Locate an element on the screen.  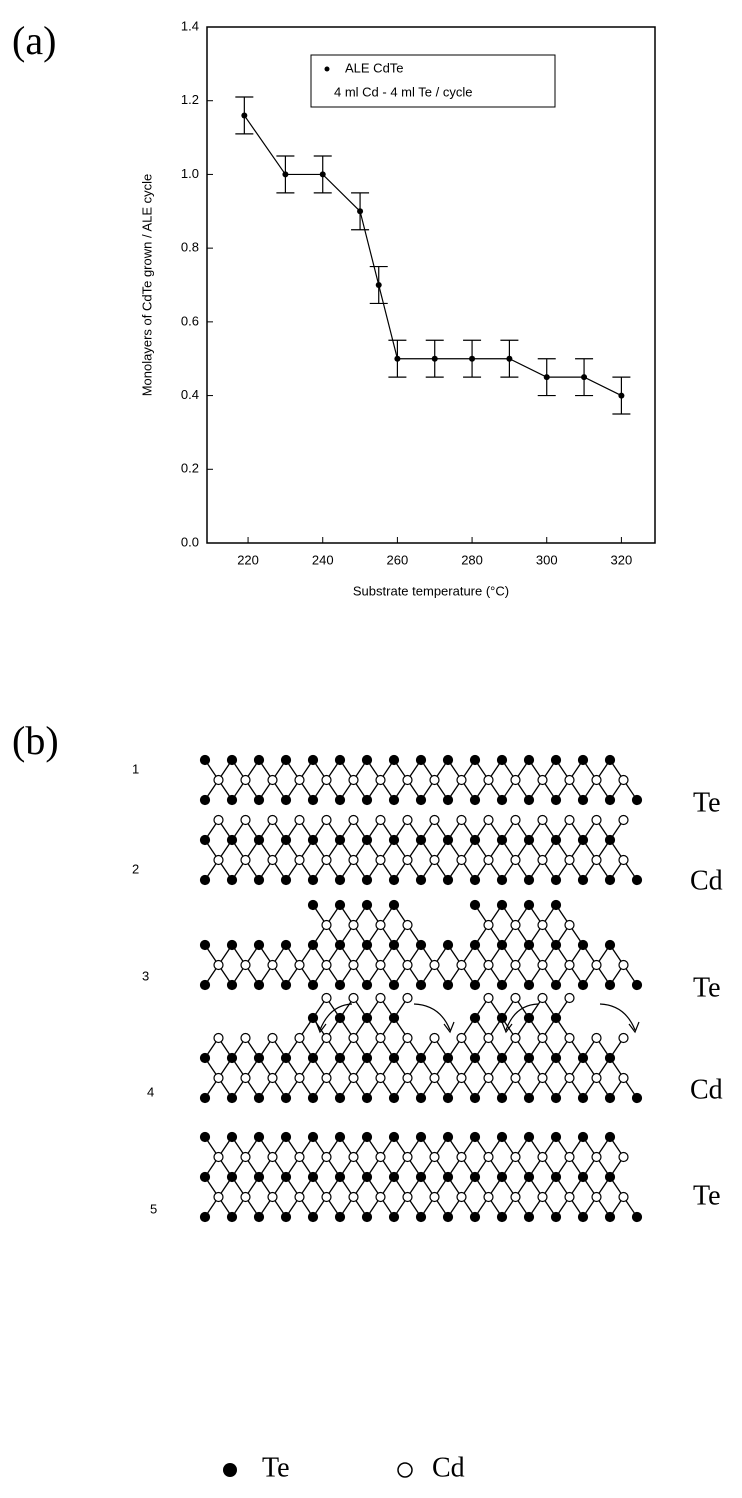
row-number: 2 is located at coordinates (135, 868).